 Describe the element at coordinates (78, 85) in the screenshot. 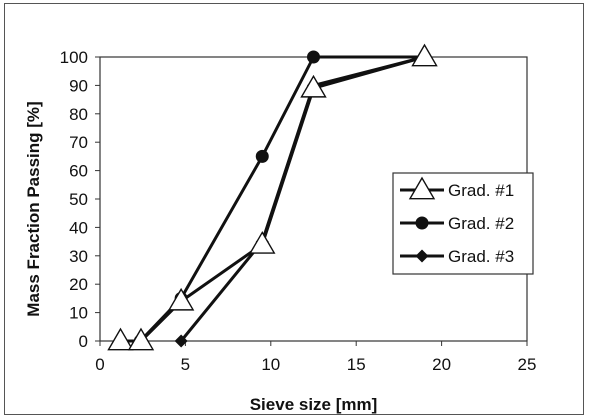

I see `y-tick-label: 90` at that location.